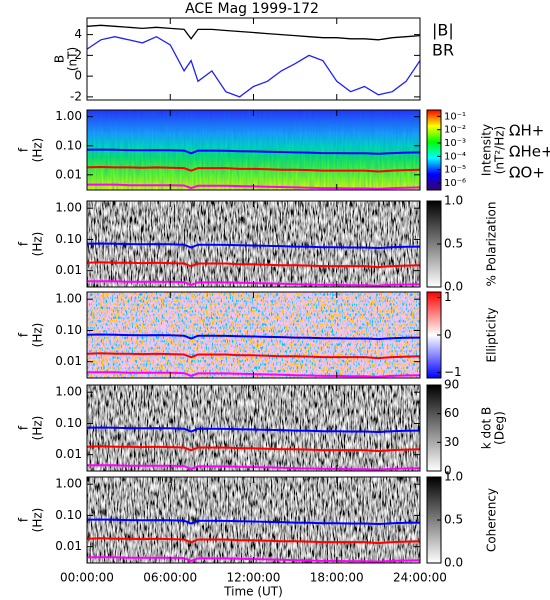  I want to click on x-tick-label: 06:00:00, so click(170, 578).